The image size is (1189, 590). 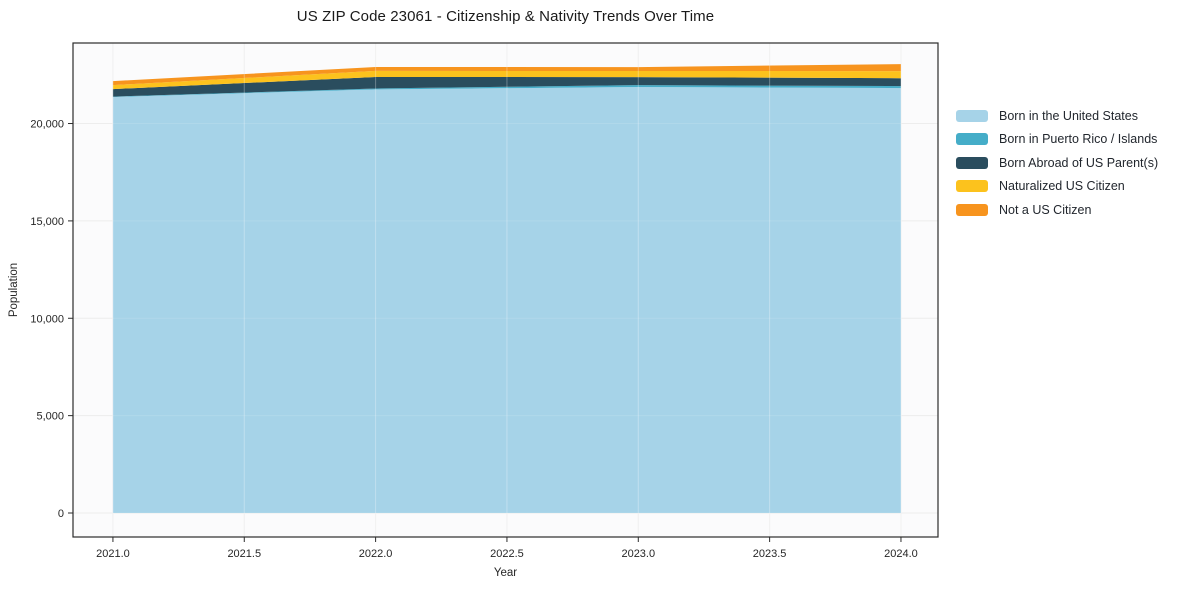 I want to click on x-tick-label: 2022.5, so click(x=507, y=554).